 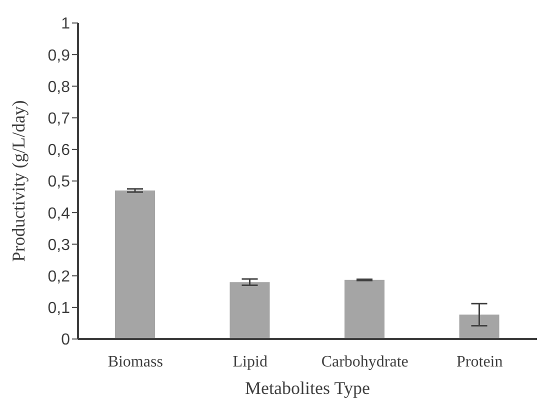 I want to click on y-tick-label: 0,9, so click(x=59, y=55).